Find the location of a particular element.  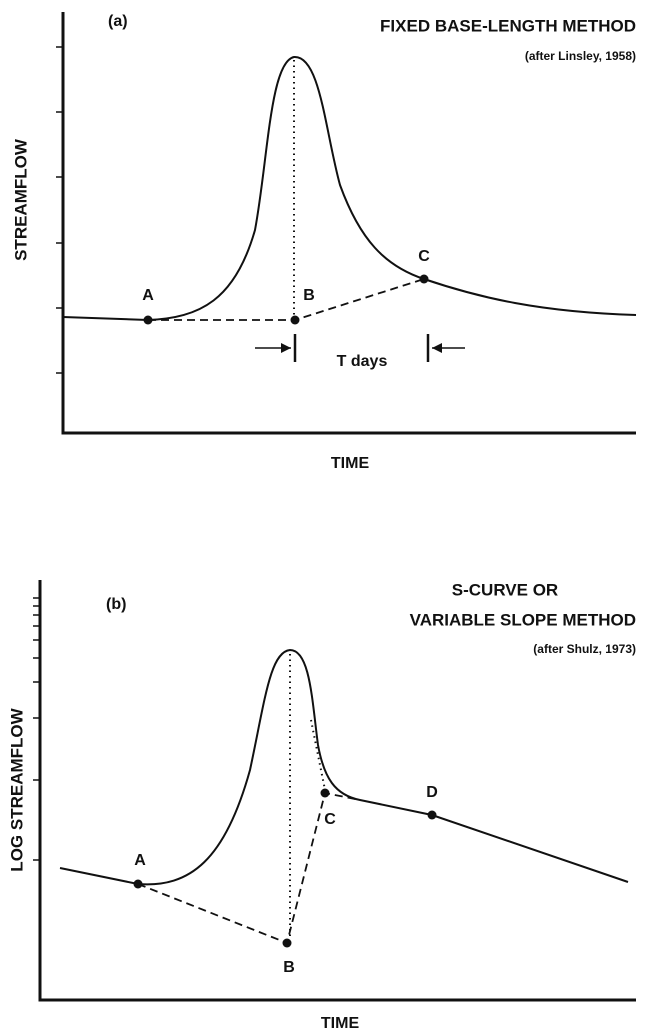

separation-line is located at coordinates (249, 868).